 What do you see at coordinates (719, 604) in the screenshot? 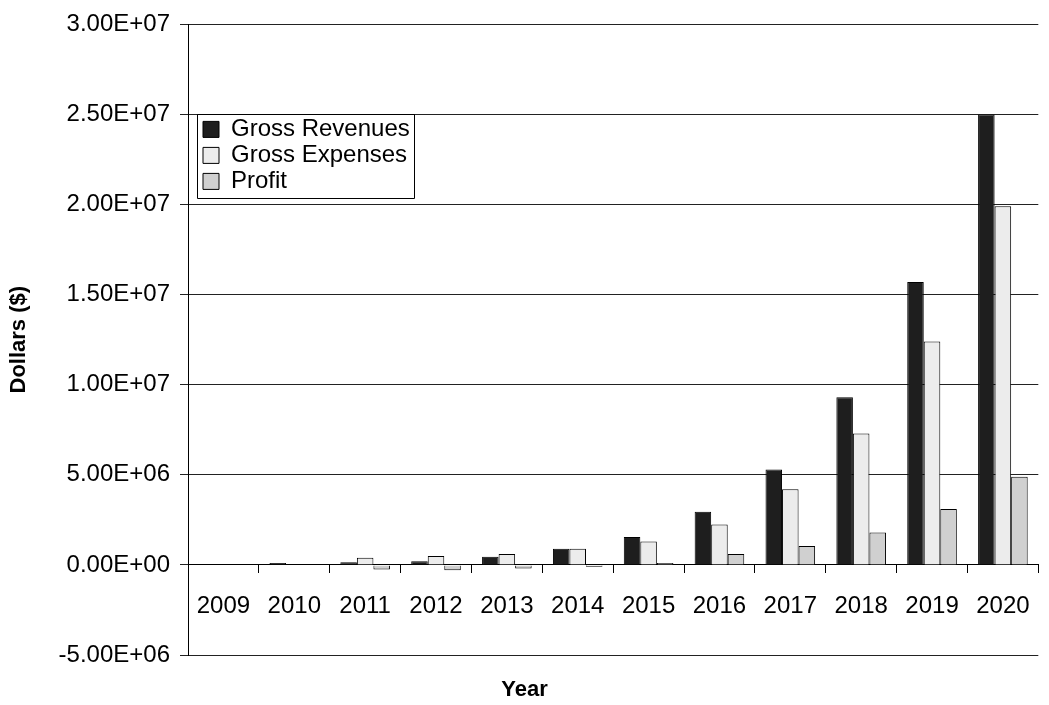
I see `x-tick-label: 2016` at bounding box center [719, 604].